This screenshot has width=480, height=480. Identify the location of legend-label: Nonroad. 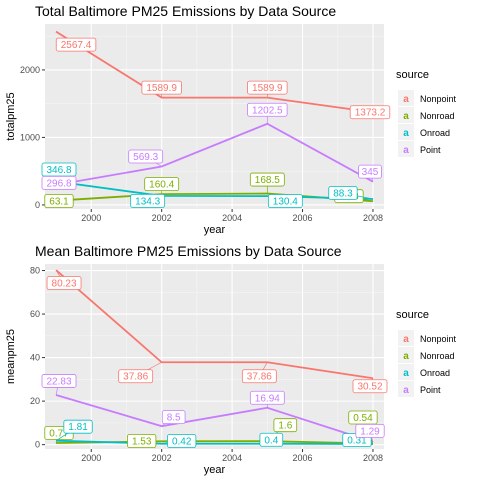
(437, 116).